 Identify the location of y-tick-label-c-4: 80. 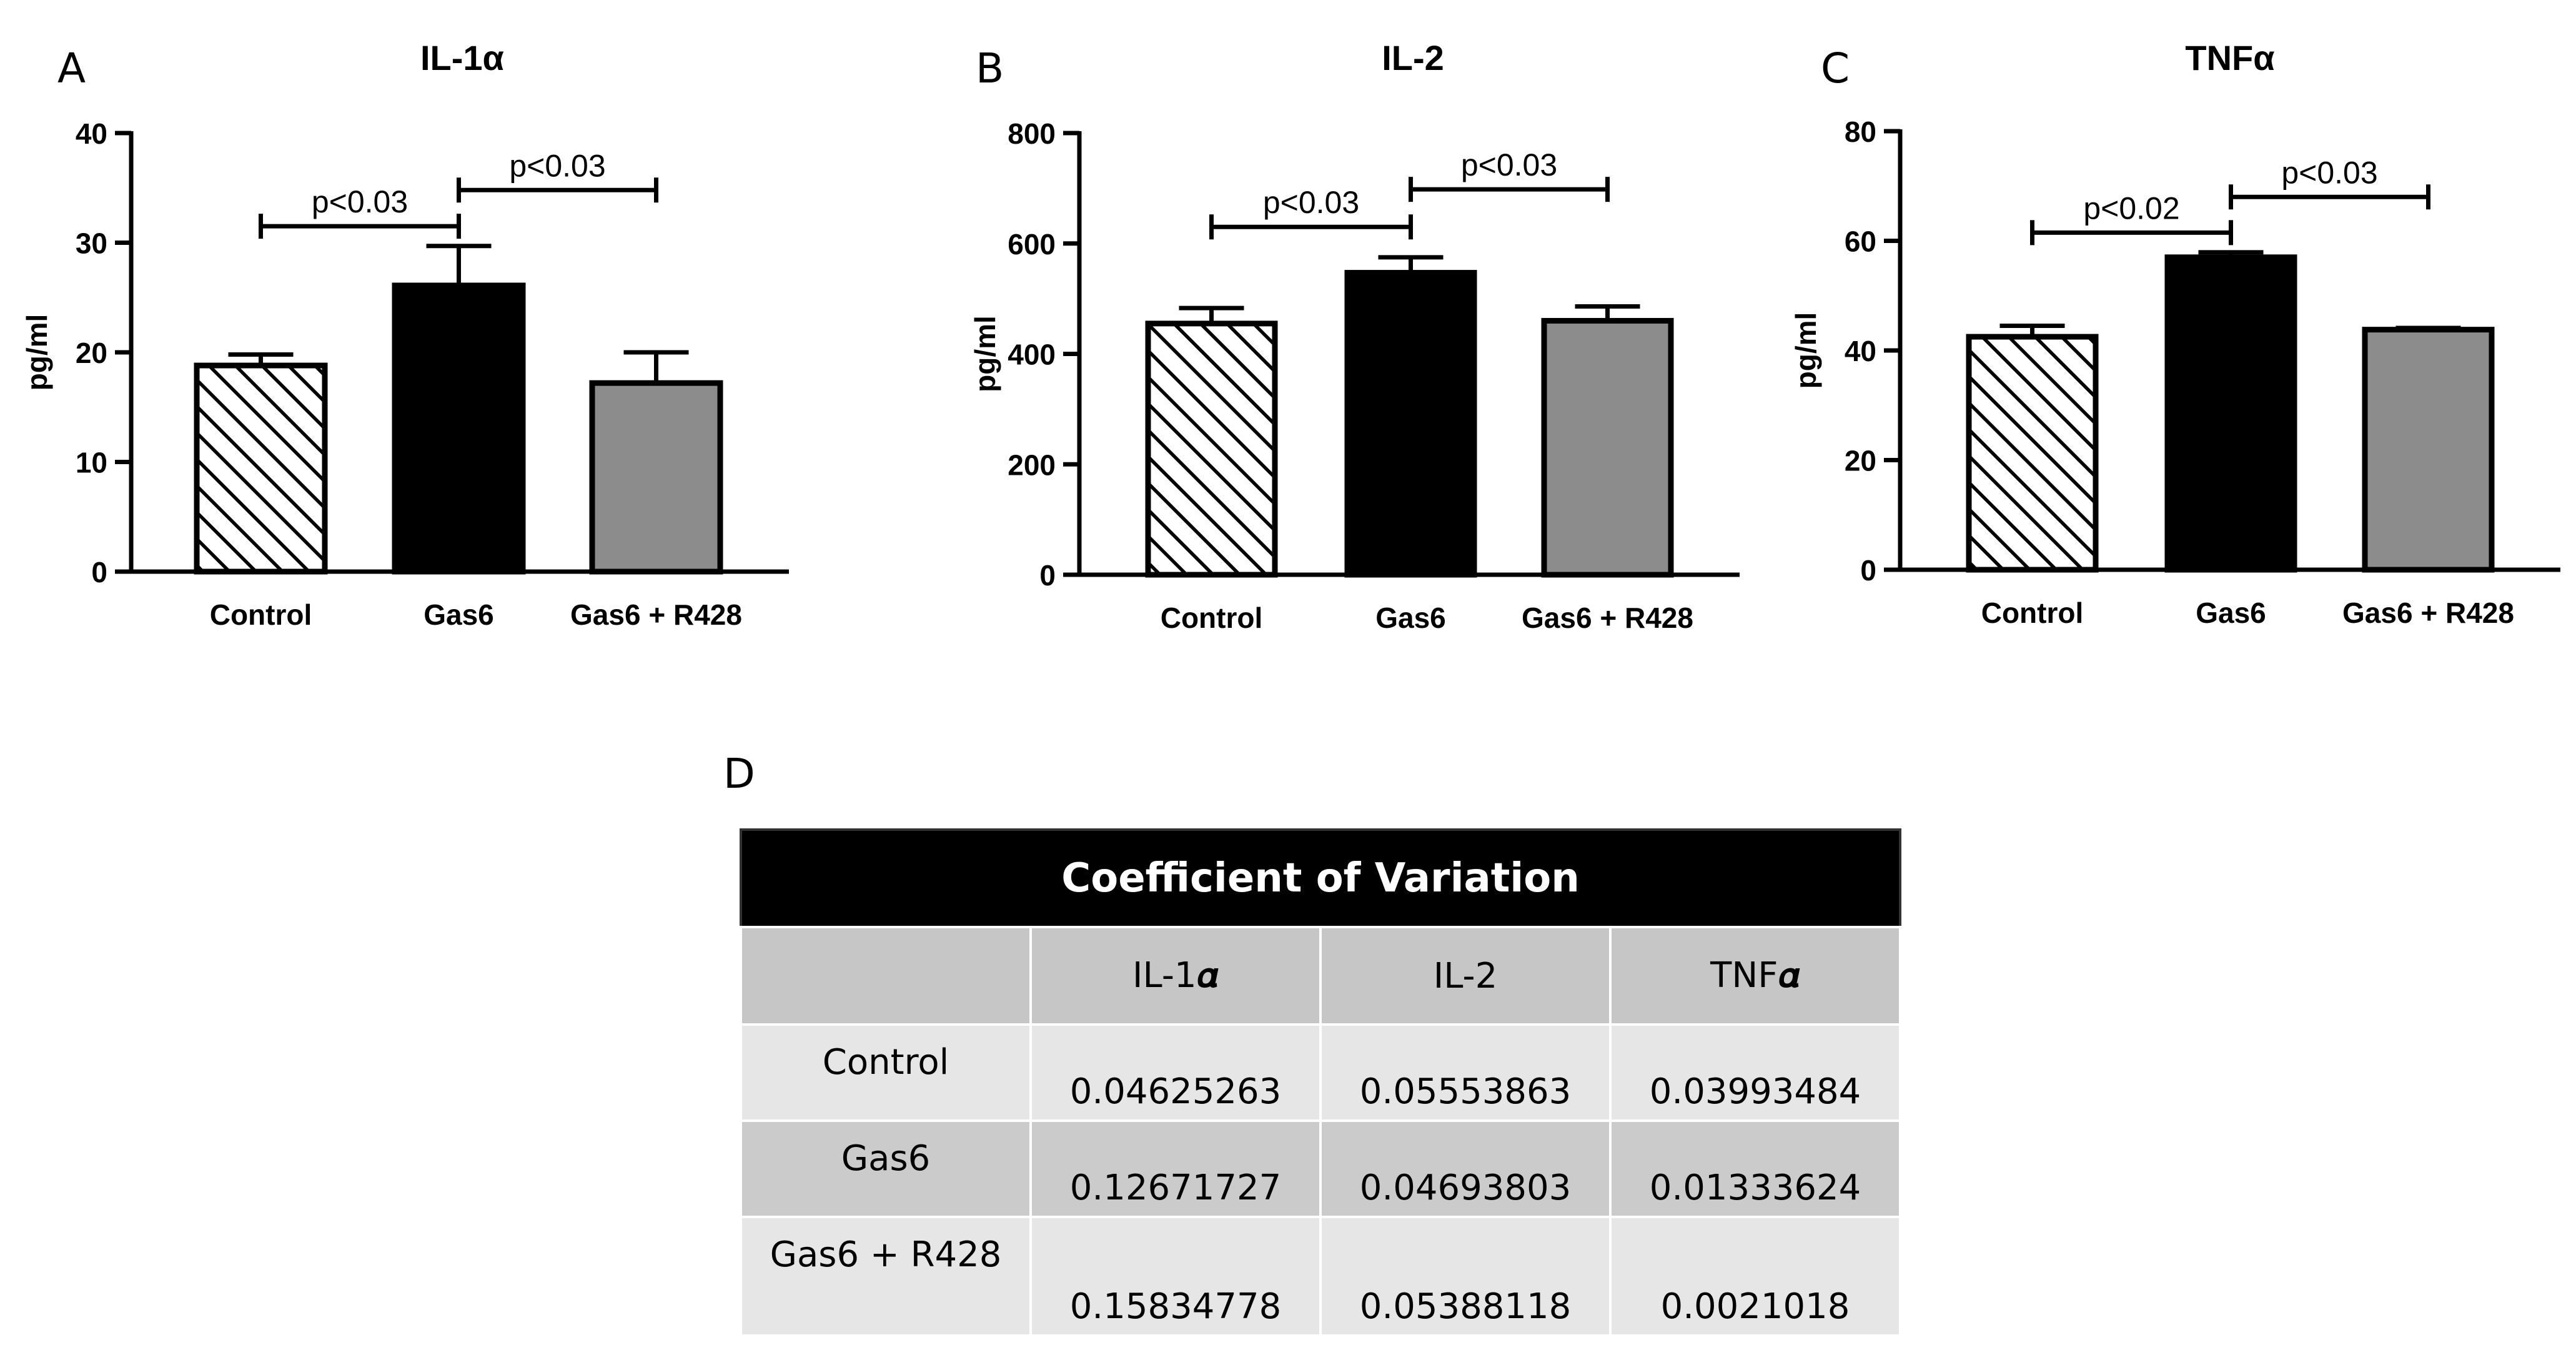
(1860, 132).